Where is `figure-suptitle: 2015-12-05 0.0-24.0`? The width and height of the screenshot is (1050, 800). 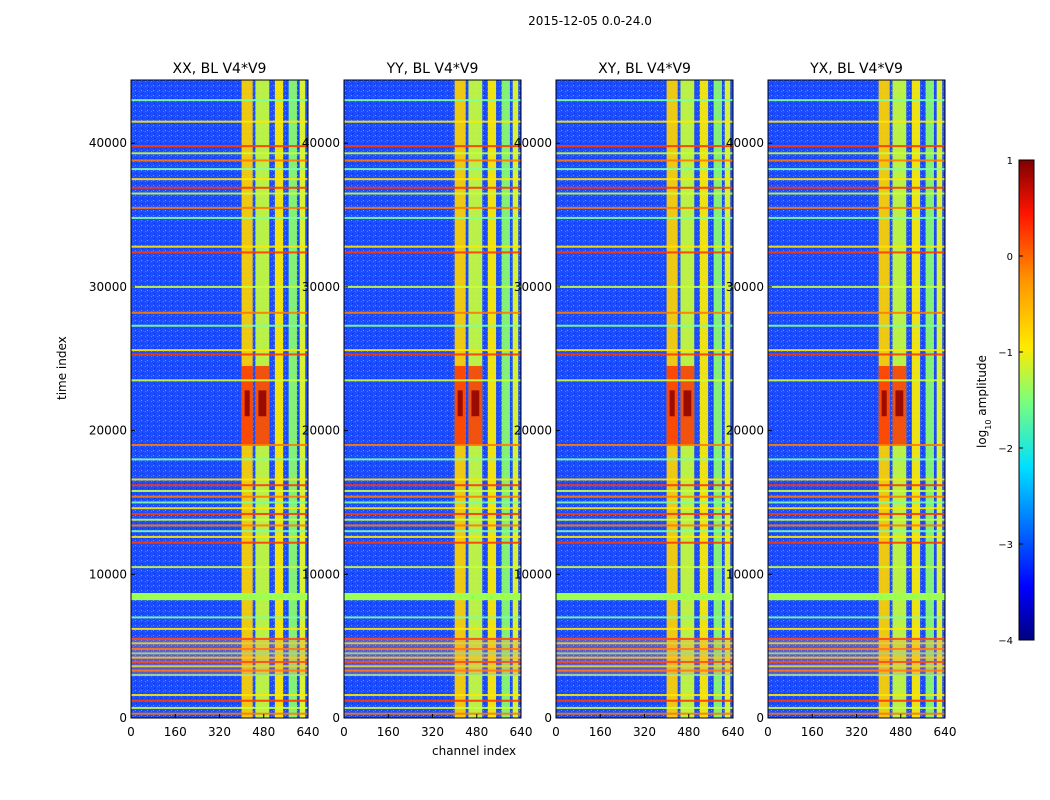
figure-suptitle: 2015-12-05 0.0-24.0 is located at coordinates (590, 21).